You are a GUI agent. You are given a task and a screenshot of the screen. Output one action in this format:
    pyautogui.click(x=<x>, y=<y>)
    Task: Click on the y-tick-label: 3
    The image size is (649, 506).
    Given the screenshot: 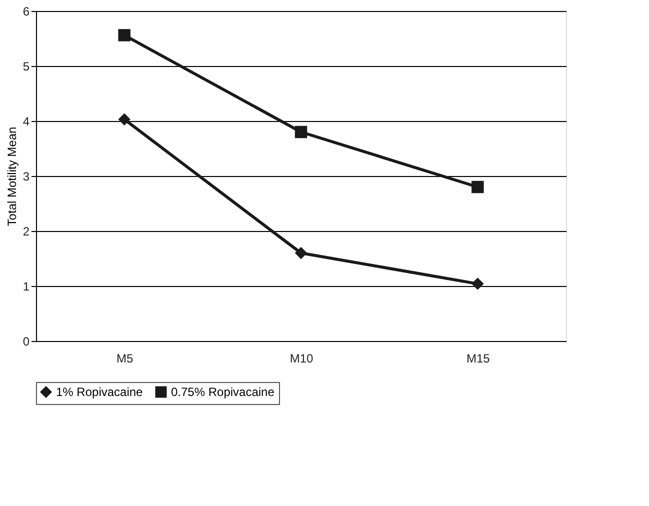 What is the action you would take?
    pyautogui.click(x=26, y=177)
    